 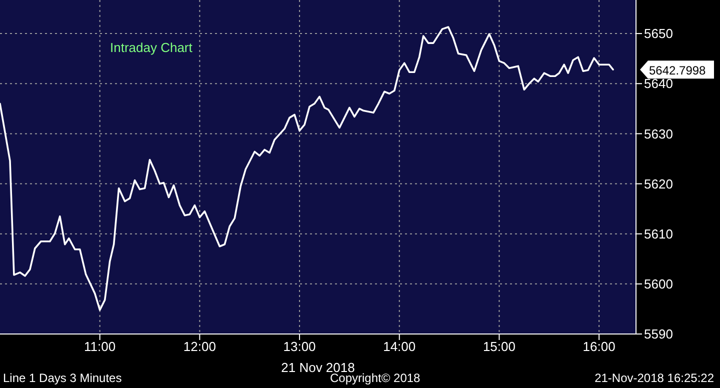 I want to click on y-tick-label: 5630, so click(x=658, y=134).